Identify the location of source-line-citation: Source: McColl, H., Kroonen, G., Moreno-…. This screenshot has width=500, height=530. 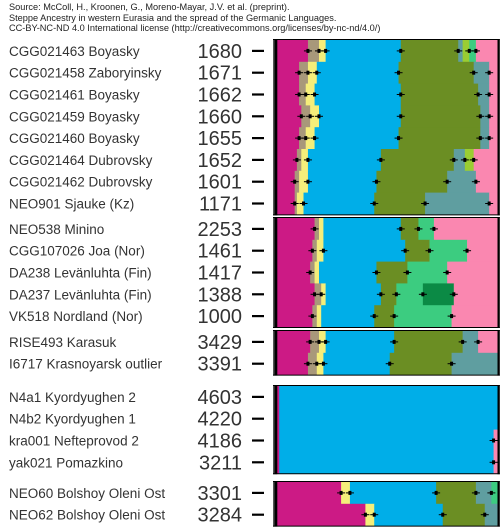
(149, 7).